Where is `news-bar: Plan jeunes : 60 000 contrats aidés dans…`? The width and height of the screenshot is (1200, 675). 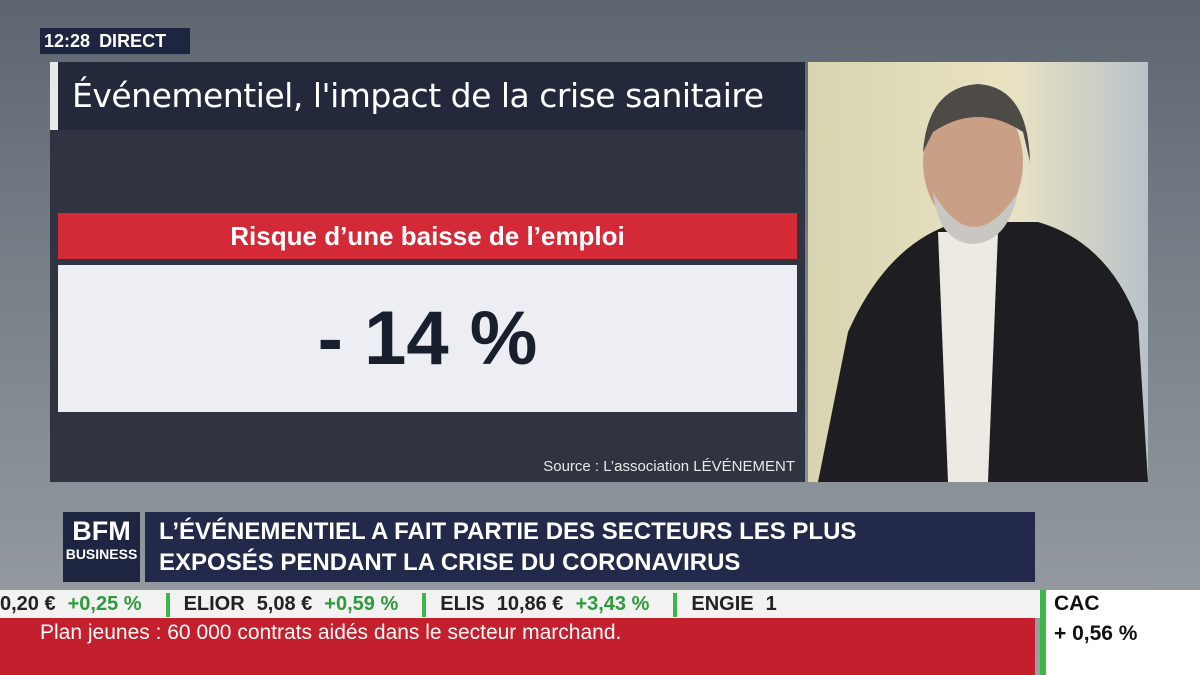
news-bar: Plan jeunes : 60 000 contrats aidés dans… is located at coordinates (517, 646).